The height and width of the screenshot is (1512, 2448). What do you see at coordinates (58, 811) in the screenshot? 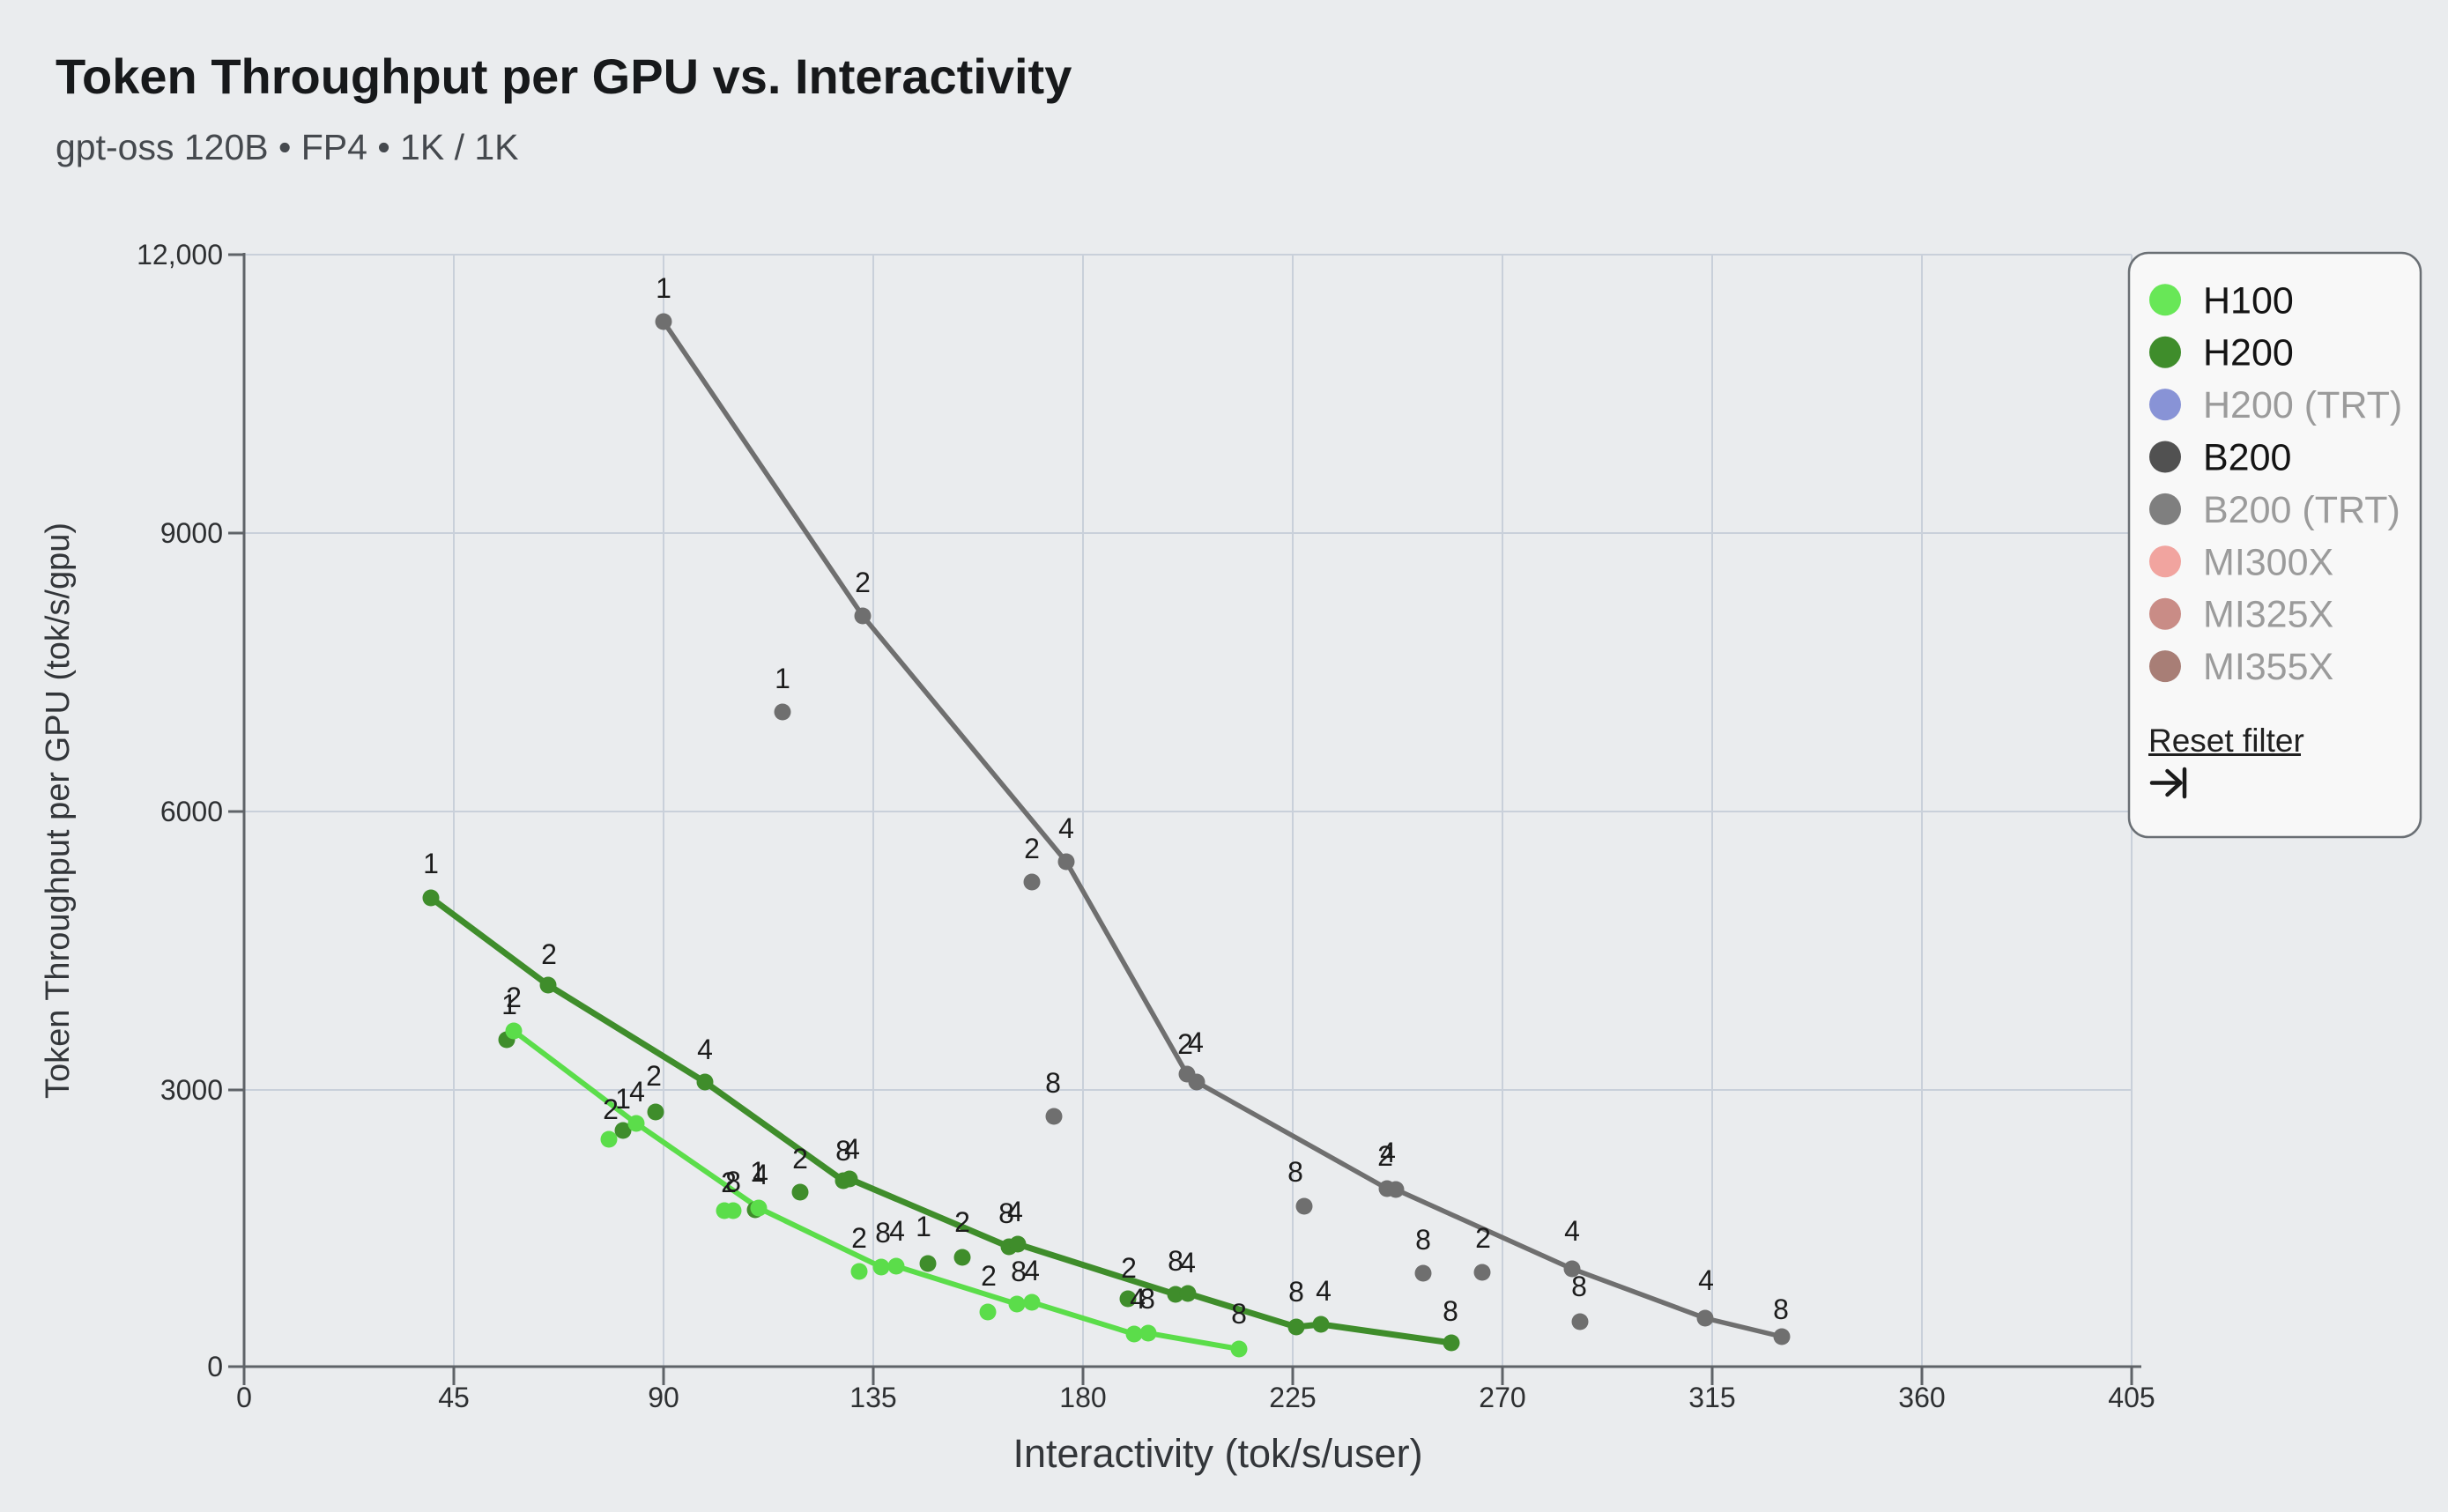
I see `svg-text:Token Throughput per GPU (tok/: Token Throughput per GPU (tok/s/gpu)` at bounding box center [58, 811].